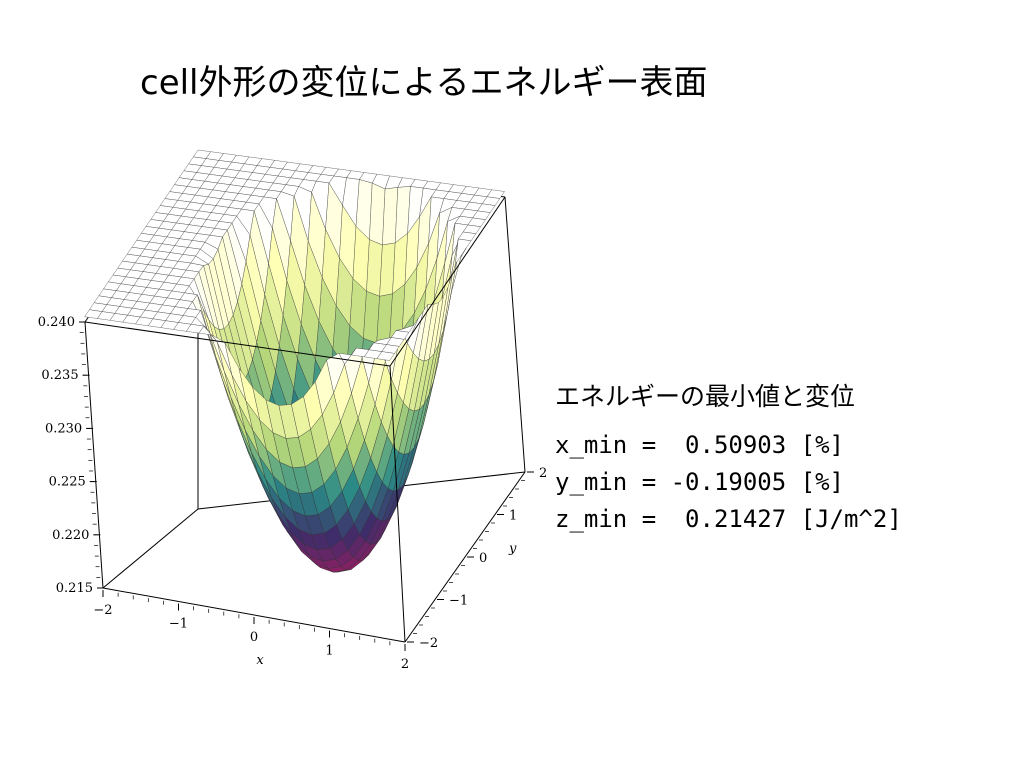 The image size is (1024, 768). I want to click on y-tick-label: 0, so click(483, 558).